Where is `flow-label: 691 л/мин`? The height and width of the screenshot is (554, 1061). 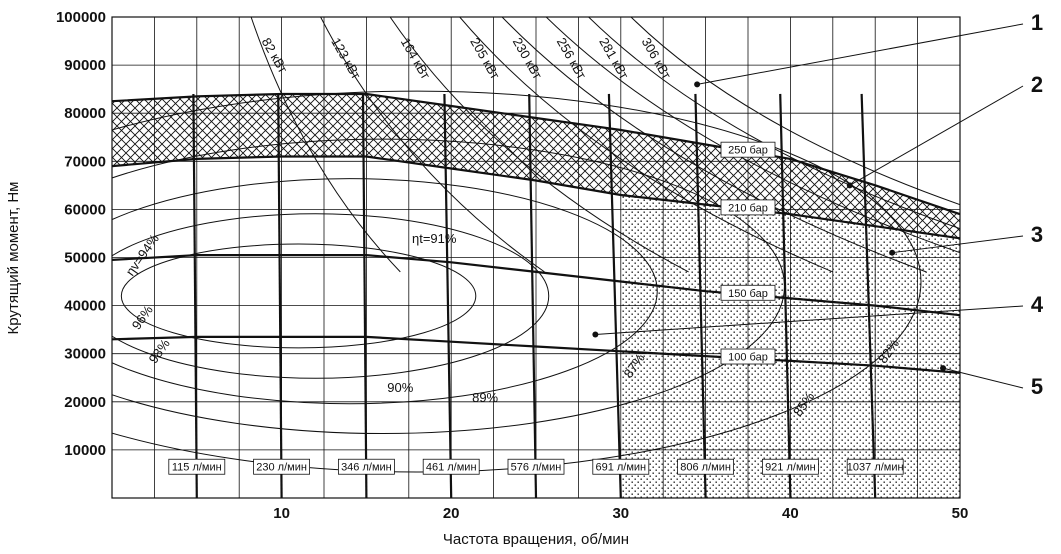 flow-label: 691 л/мин is located at coordinates (620, 468).